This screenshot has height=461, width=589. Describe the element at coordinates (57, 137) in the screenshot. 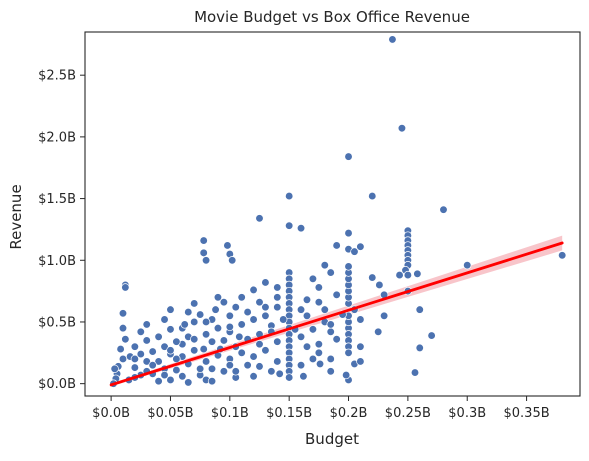

I see `y-tick-label: $2.0B` at that location.